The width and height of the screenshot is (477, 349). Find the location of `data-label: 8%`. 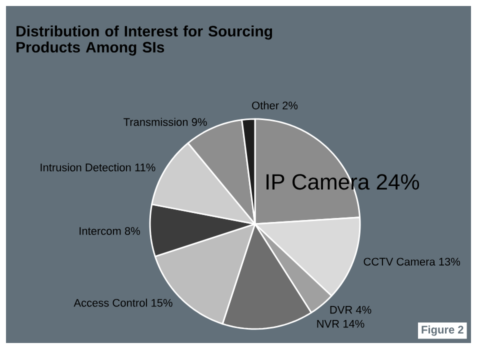

data-label: 8% is located at coordinates (132, 231).